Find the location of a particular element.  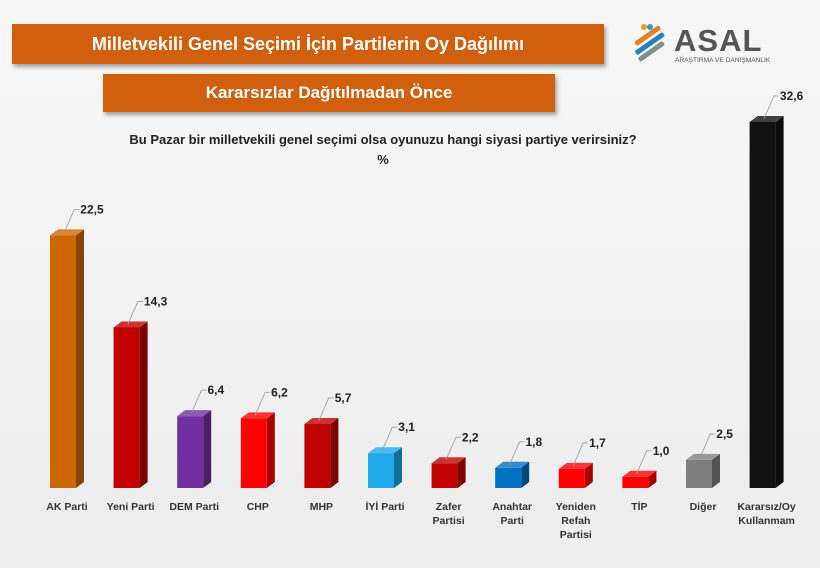

data-label: 1,0 is located at coordinates (661, 451).